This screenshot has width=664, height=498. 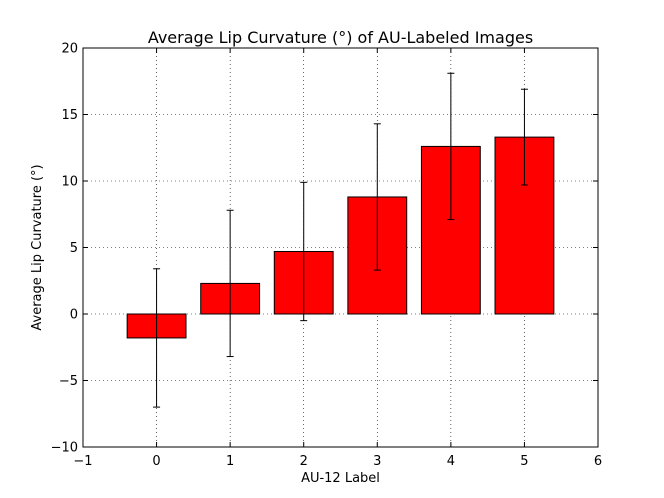 I want to click on x-tick-label: 1, so click(x=230, y=461).